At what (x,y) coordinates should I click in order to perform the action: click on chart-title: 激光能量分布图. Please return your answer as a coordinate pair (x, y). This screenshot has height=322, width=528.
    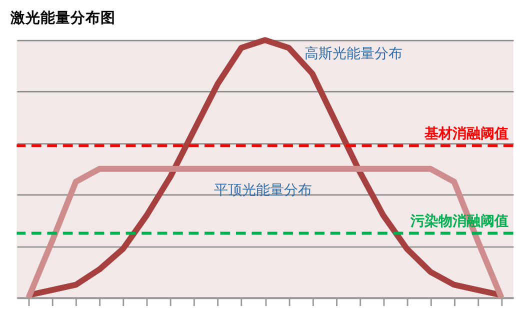
    Looking at the image, I should click on (62, 17).